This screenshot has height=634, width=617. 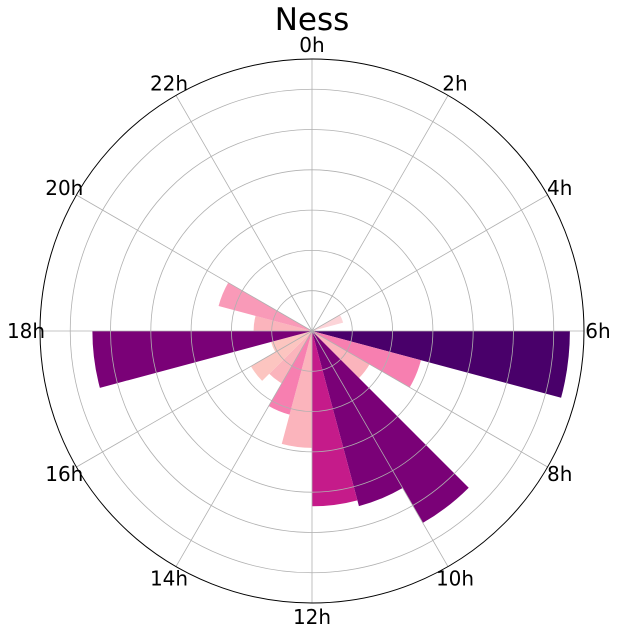 I want to click on tick-label: 14h, so click(x=169, y=579).